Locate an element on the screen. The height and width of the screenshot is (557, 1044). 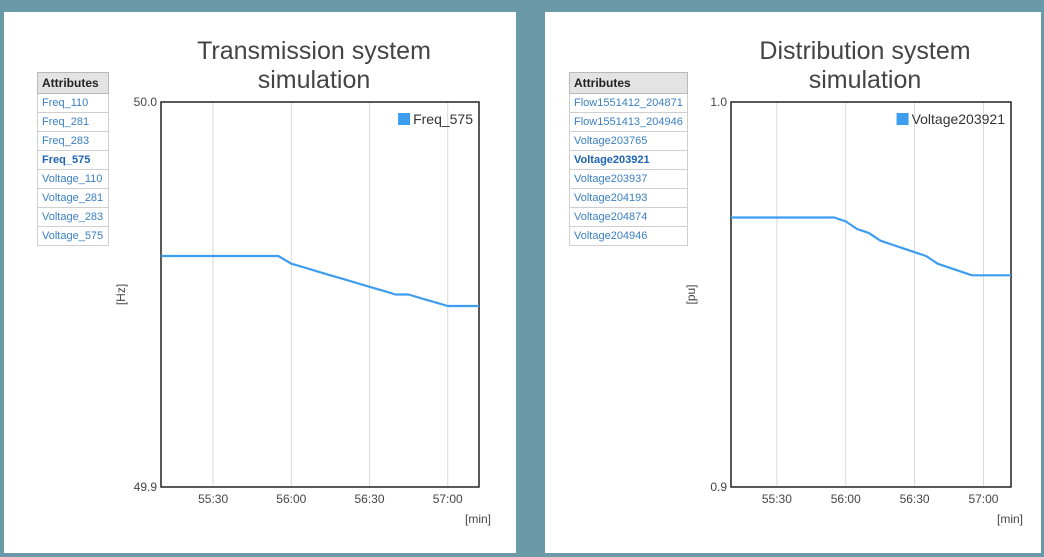
attribute-item: Freq_281 is located at coordinates (73, 122).